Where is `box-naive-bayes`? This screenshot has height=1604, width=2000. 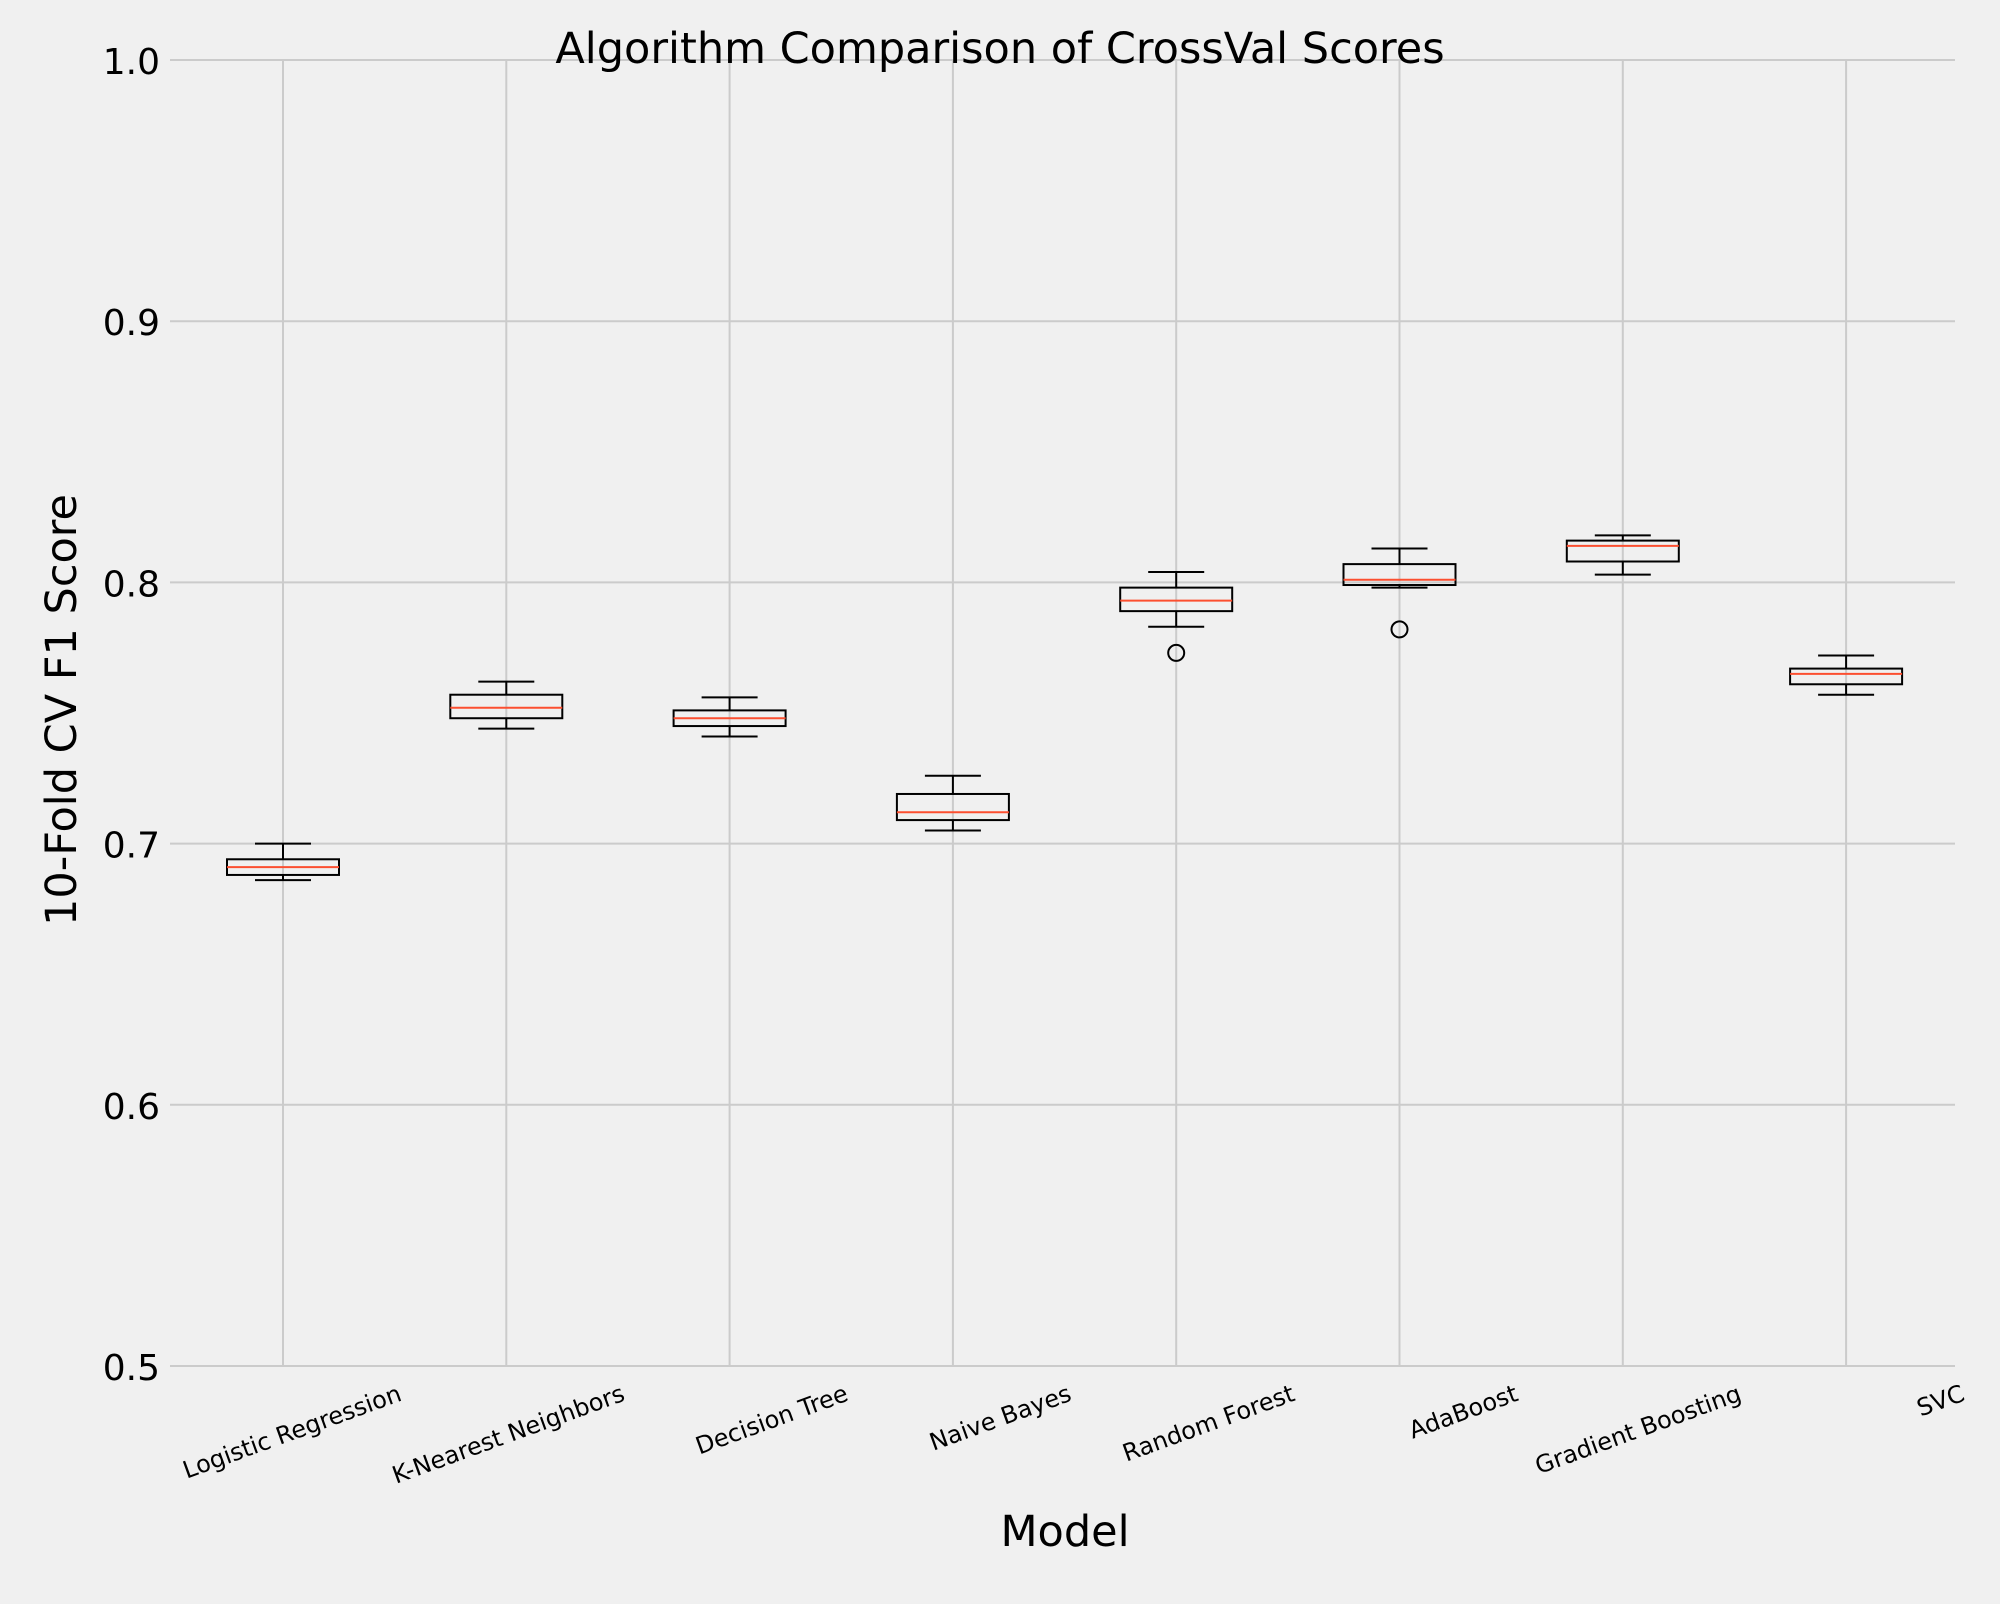 box-naive-bayes is located at coordinates (952, 803).